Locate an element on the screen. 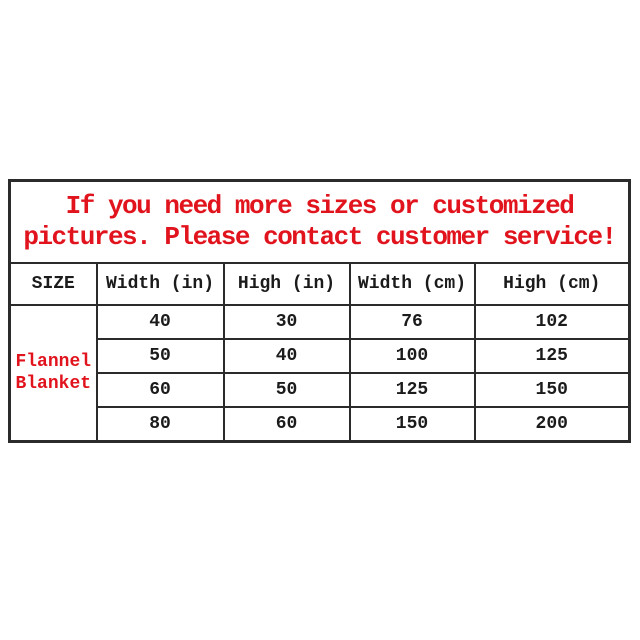 The width and height of the screenshot is (640, 640). cell-width-in: 60 is located at coordinates (160, 390).